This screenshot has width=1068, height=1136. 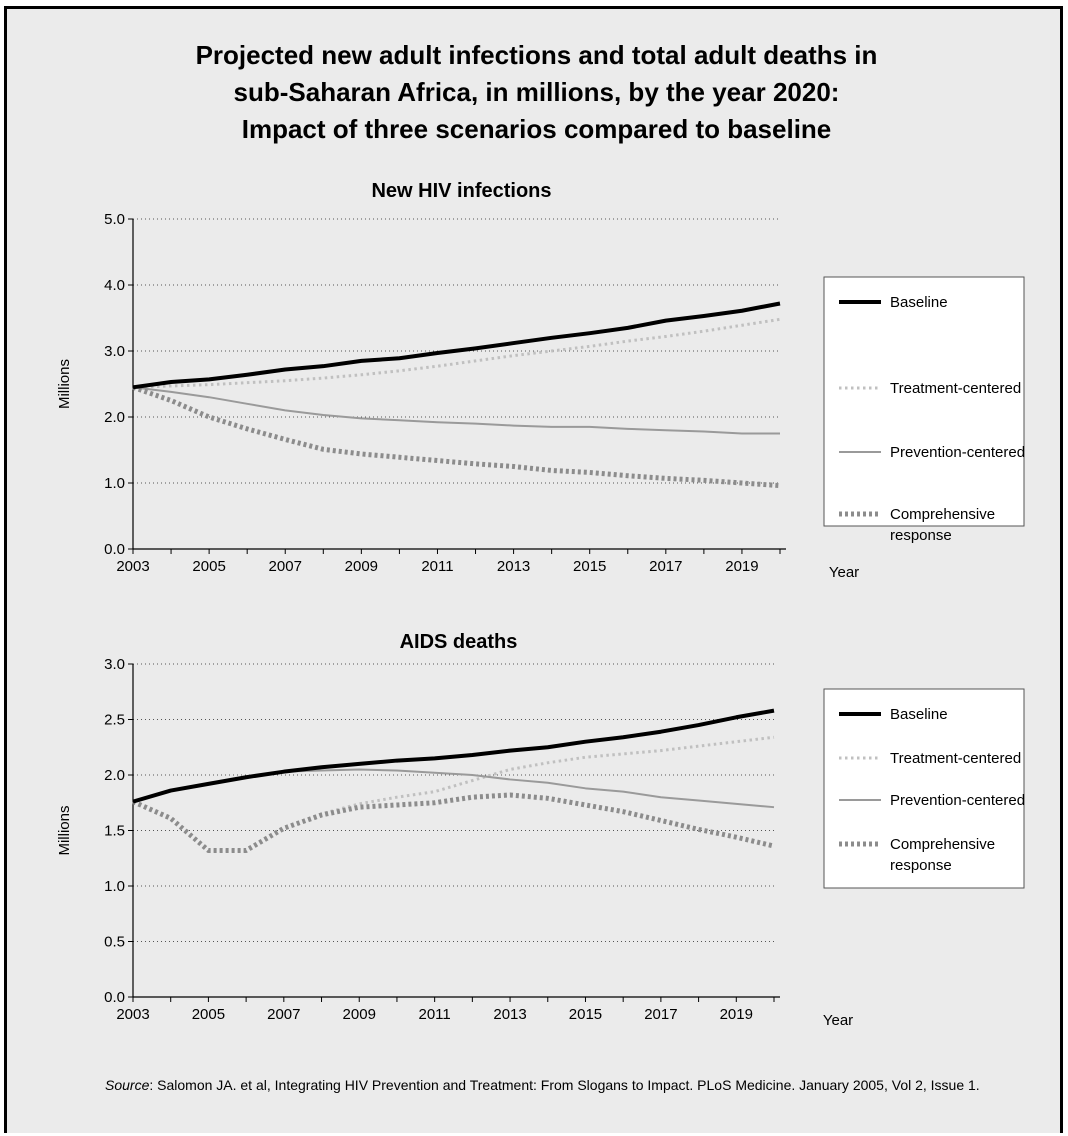 I want to click on series-line-prevention-centered, so click(x=456, y=410).